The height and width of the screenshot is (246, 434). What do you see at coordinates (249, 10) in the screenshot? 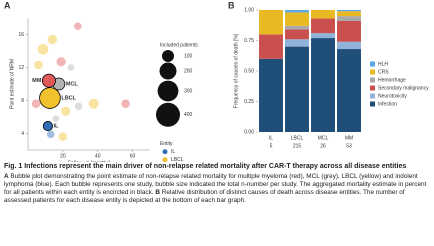
I see `y-tick-label: 1.00` at bounding box center [249, 10].